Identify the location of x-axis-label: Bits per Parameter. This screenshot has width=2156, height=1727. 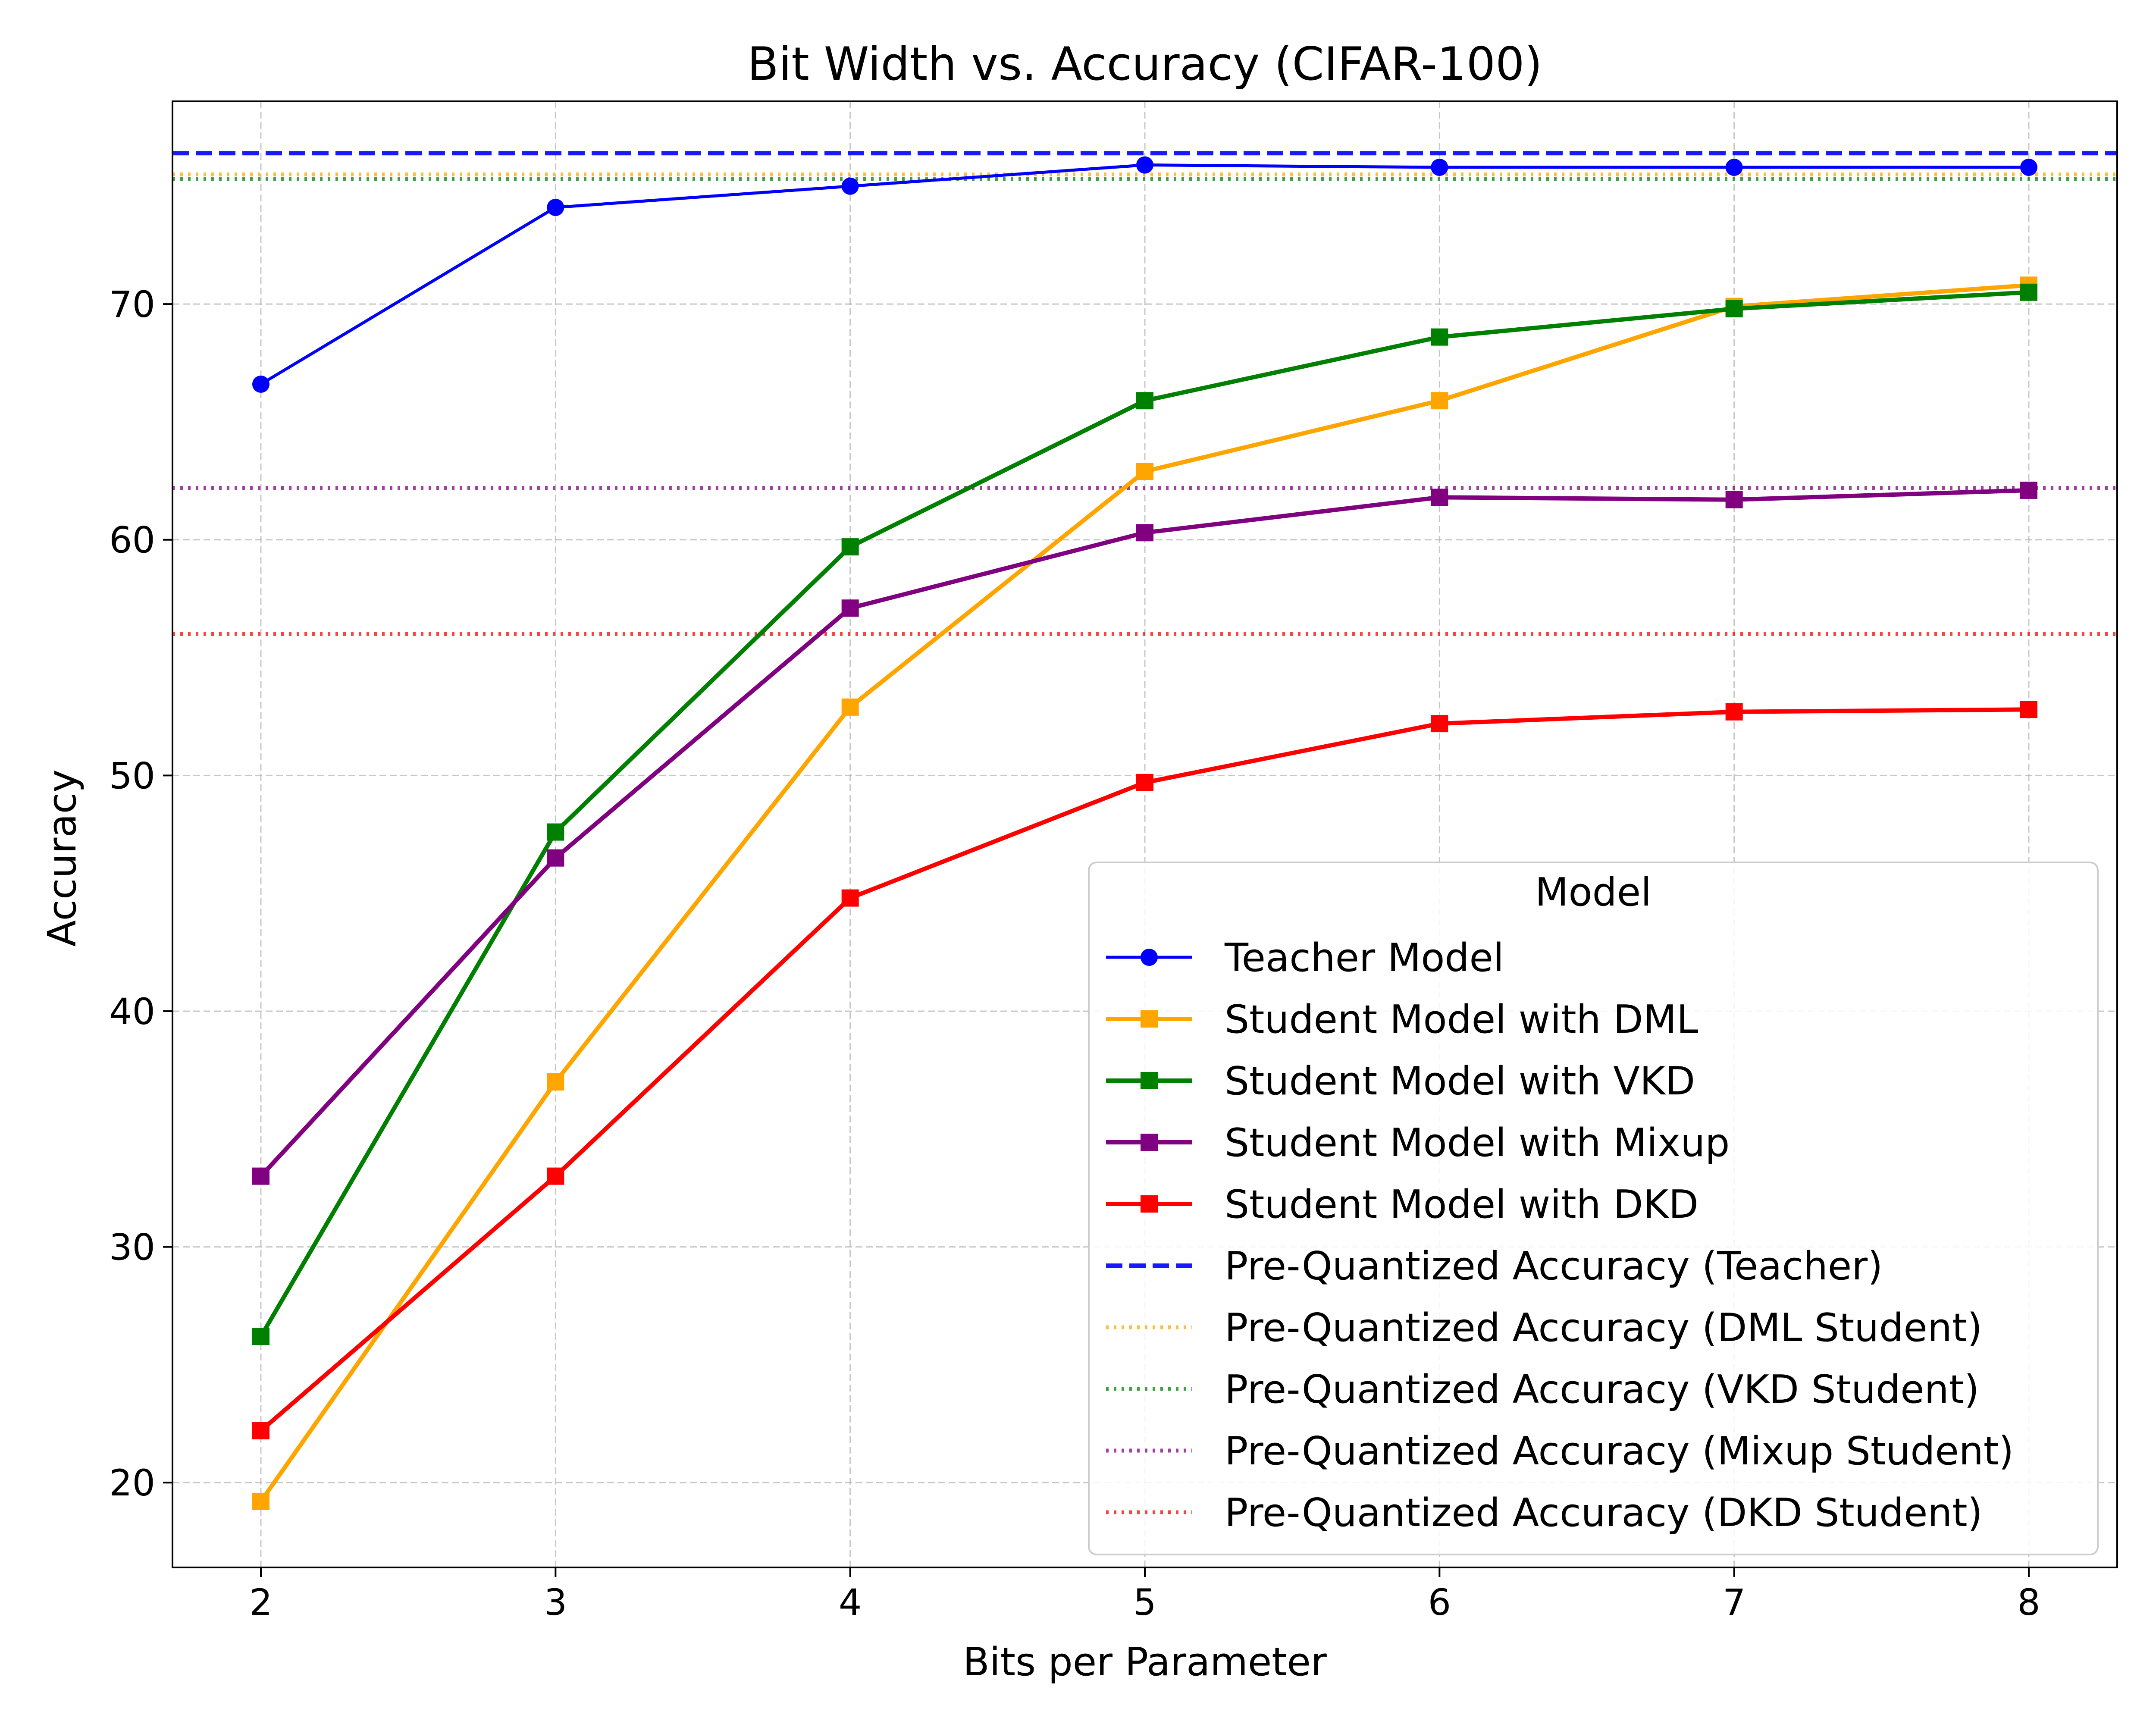
(1145, 1662).